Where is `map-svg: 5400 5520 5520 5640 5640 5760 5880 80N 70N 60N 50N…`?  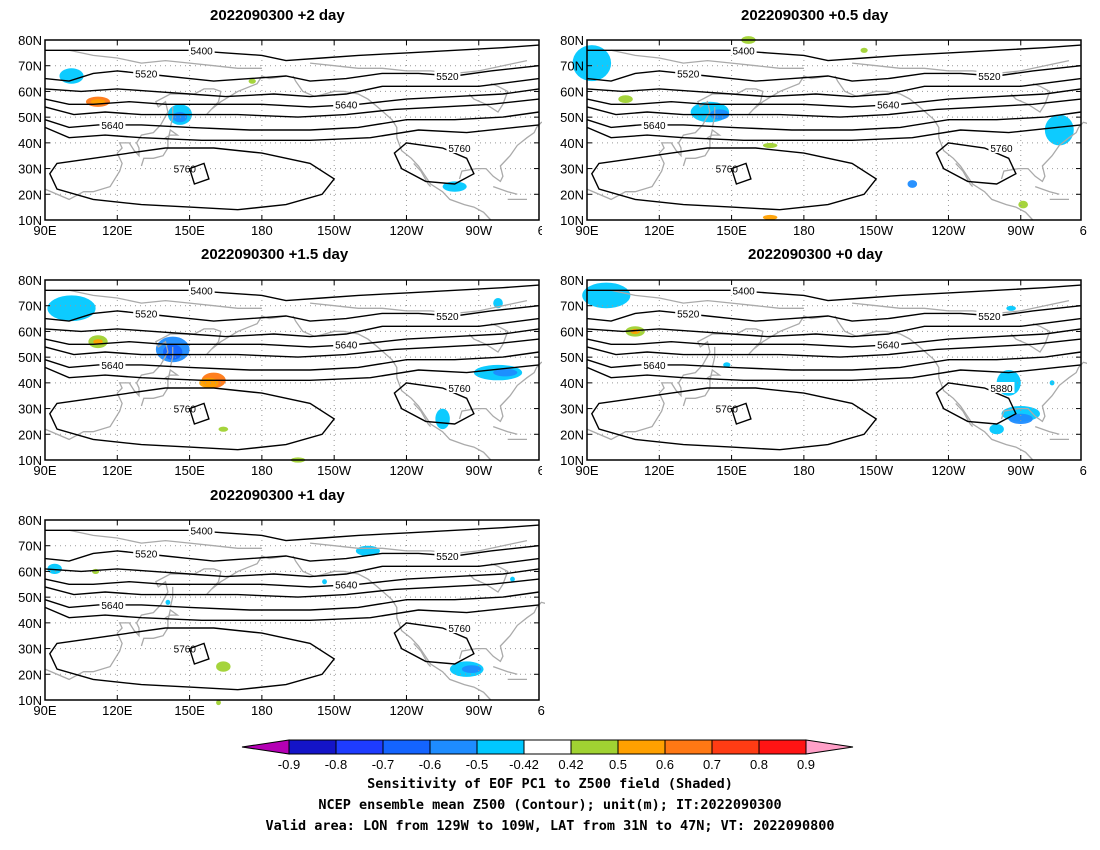
map-svg: 5400 5520 5520 5640 5640 5760 5880 80N 70N 60N 50N… is located at coordinates (823, 375).